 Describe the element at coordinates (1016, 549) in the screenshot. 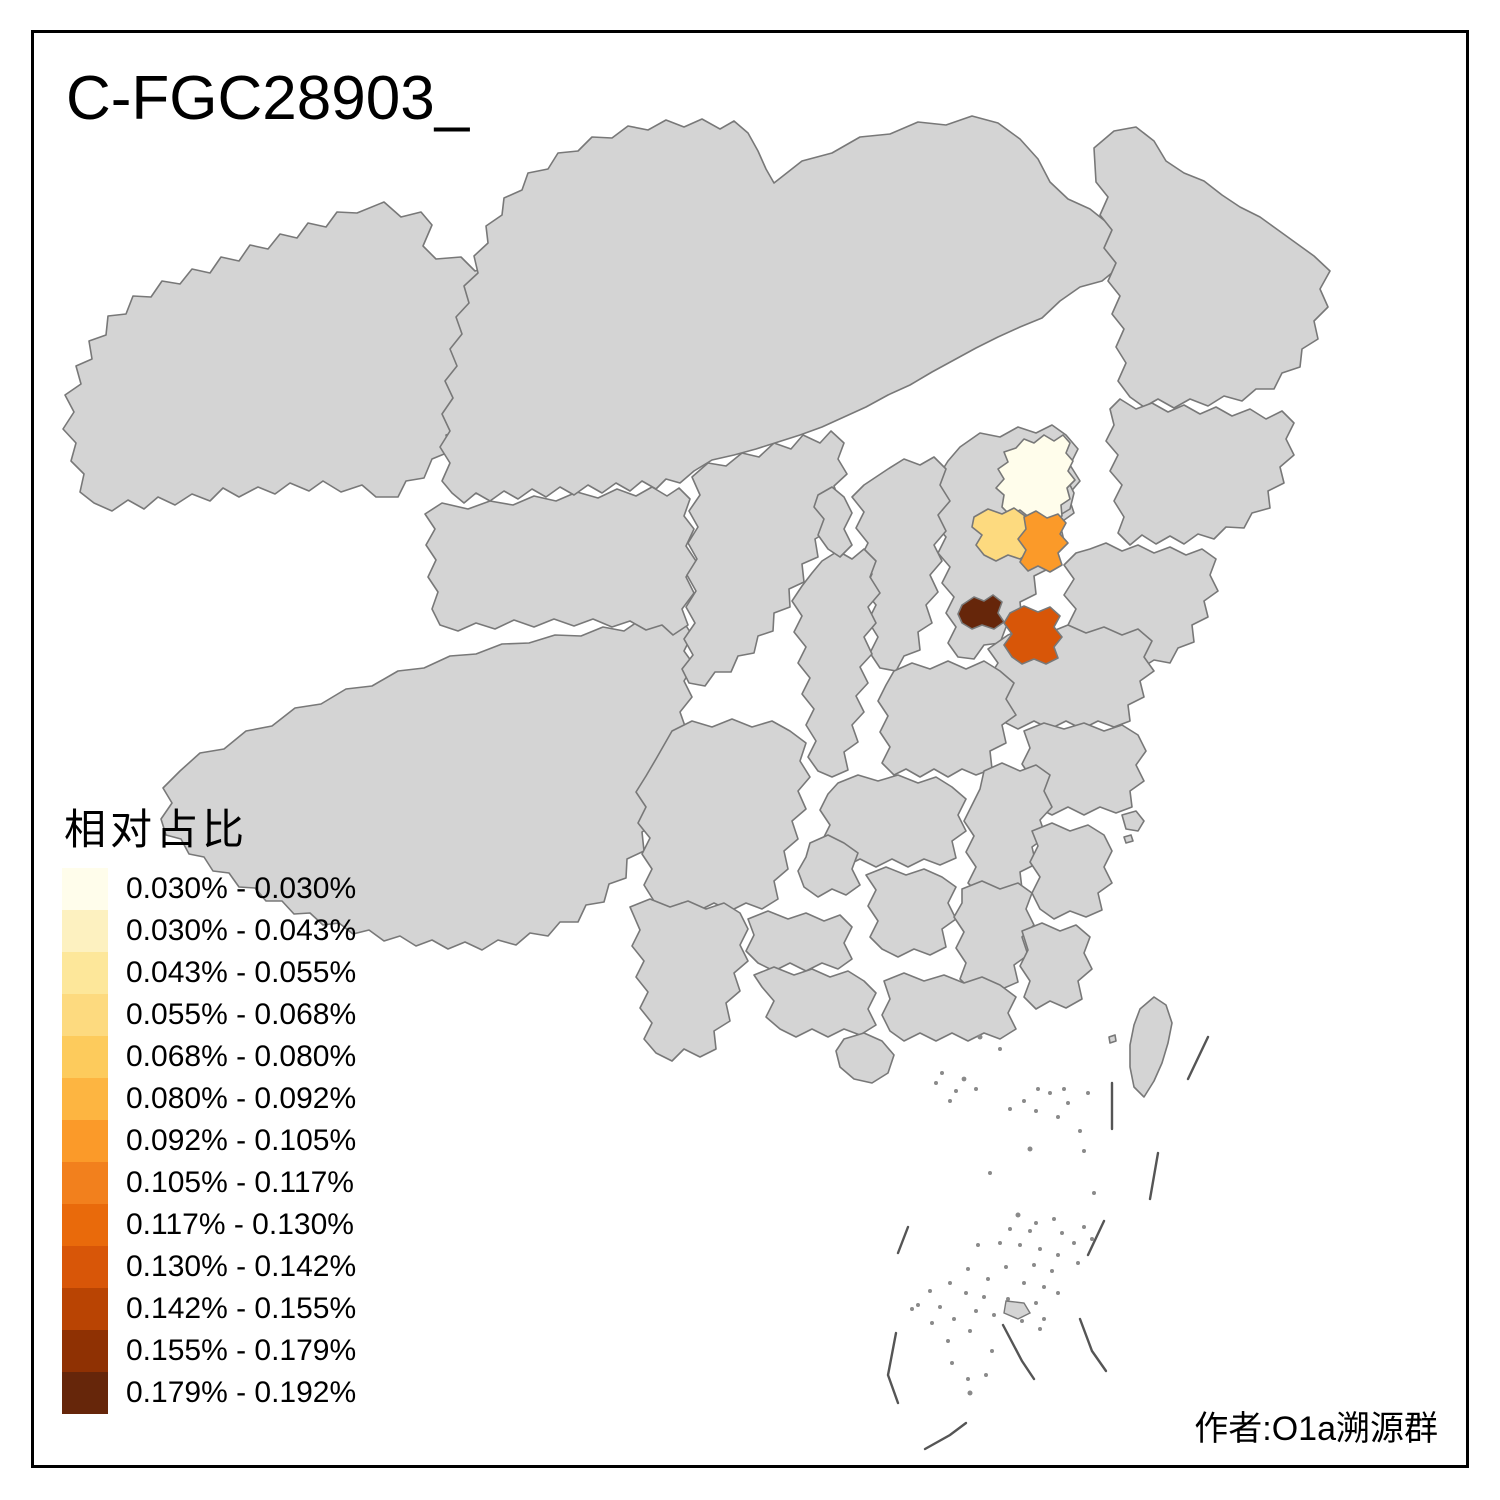

I see `map-highlight-layer` at that location.